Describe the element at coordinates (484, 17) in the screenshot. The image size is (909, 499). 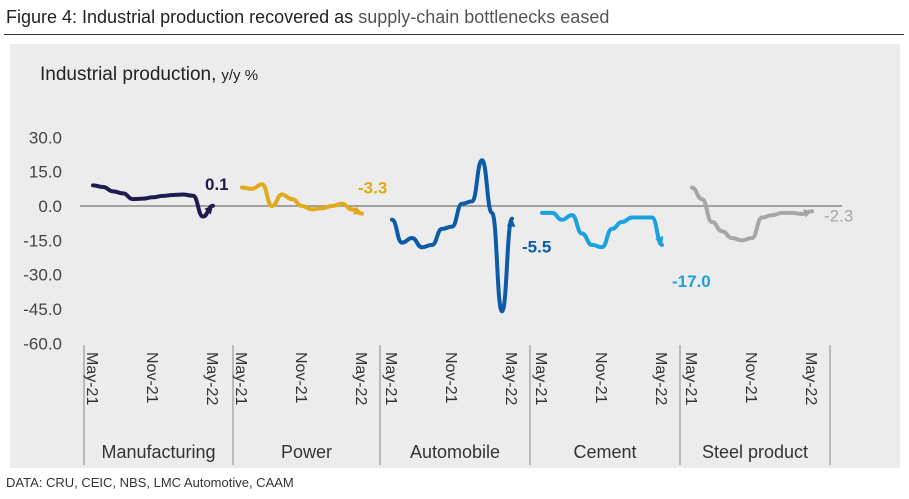
I see `title-highlight: supply-chain bottlenecks eased` at that location.